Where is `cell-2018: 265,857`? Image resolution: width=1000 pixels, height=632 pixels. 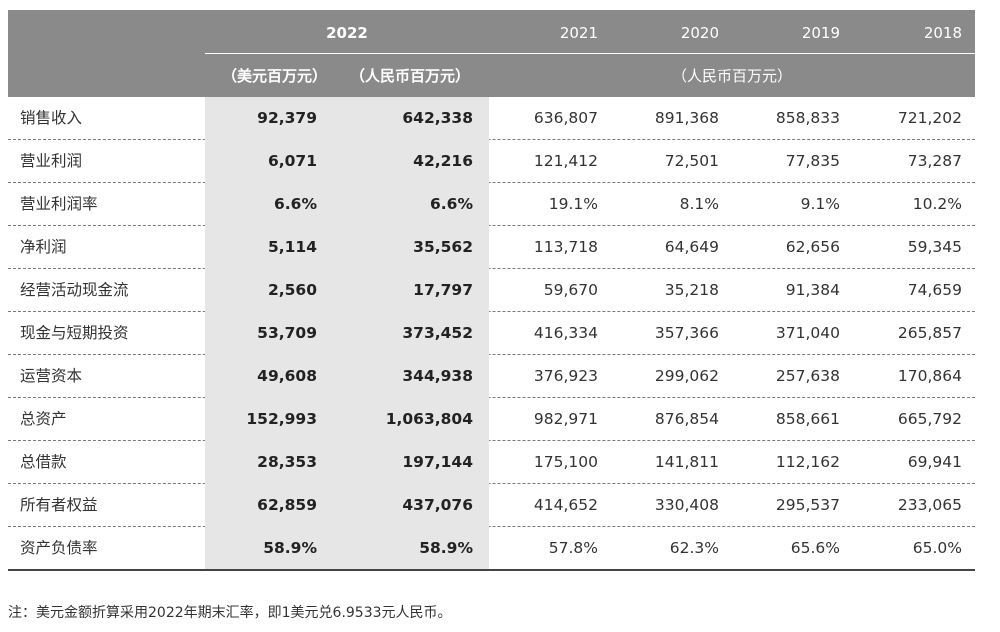
cell-2018: 265,857 is located at coordinates (929, 333).